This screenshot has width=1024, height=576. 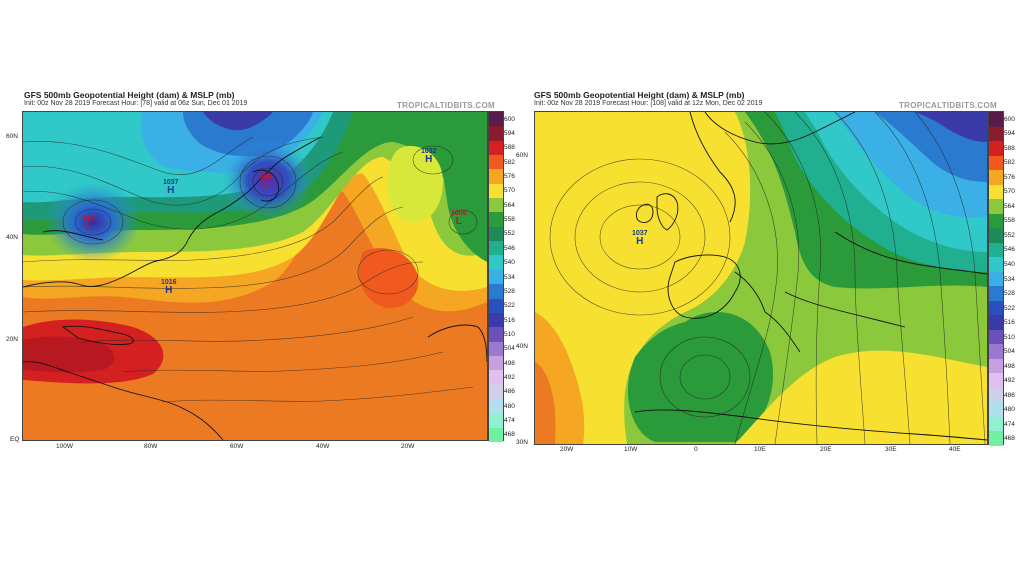 What do you see at coordinates (446, 105) in the screenshot?
I see `left-panel-brand: TROPICALTIDBITS.COM` at bounding box center [446, 105].